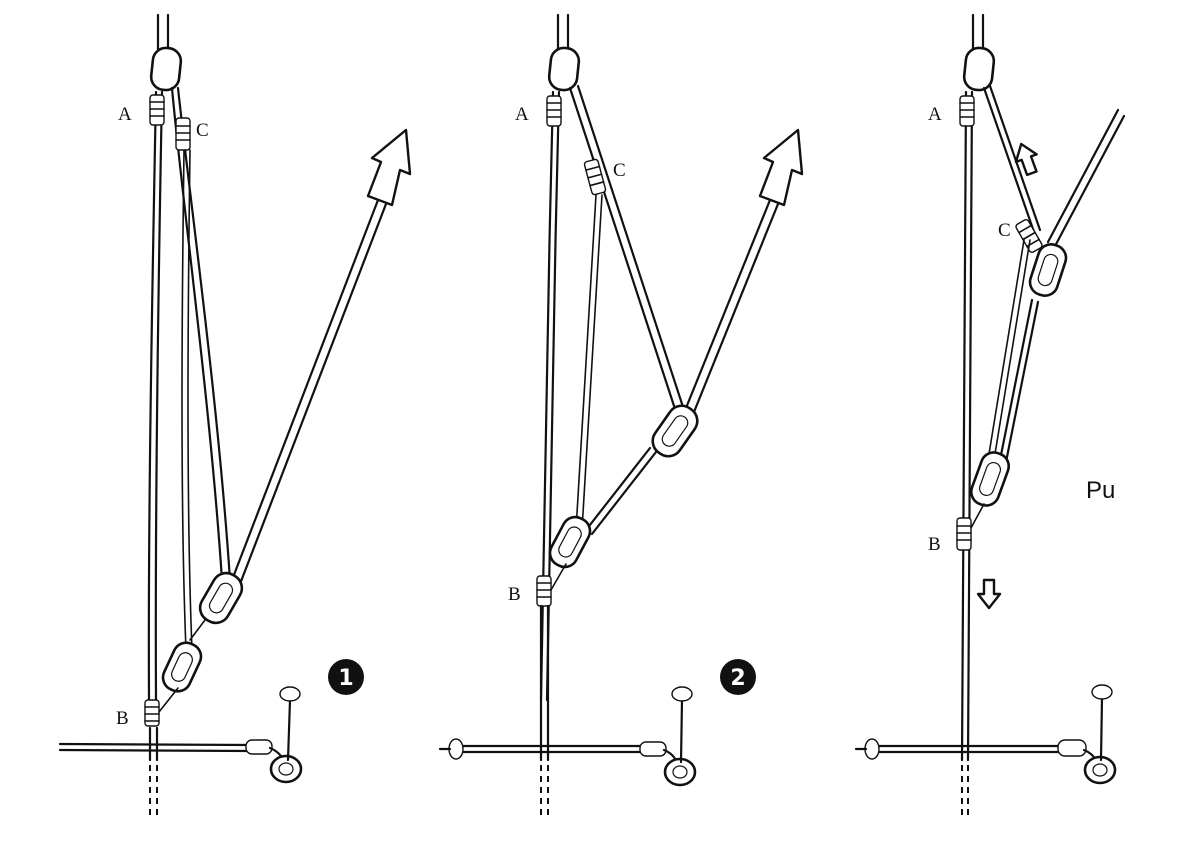 The height and width of the screenshot is (846, 1192). What do you see at coordinates (989, 594) in the screenshot?
I see `down-arrow` at bounding box center [989, 594].